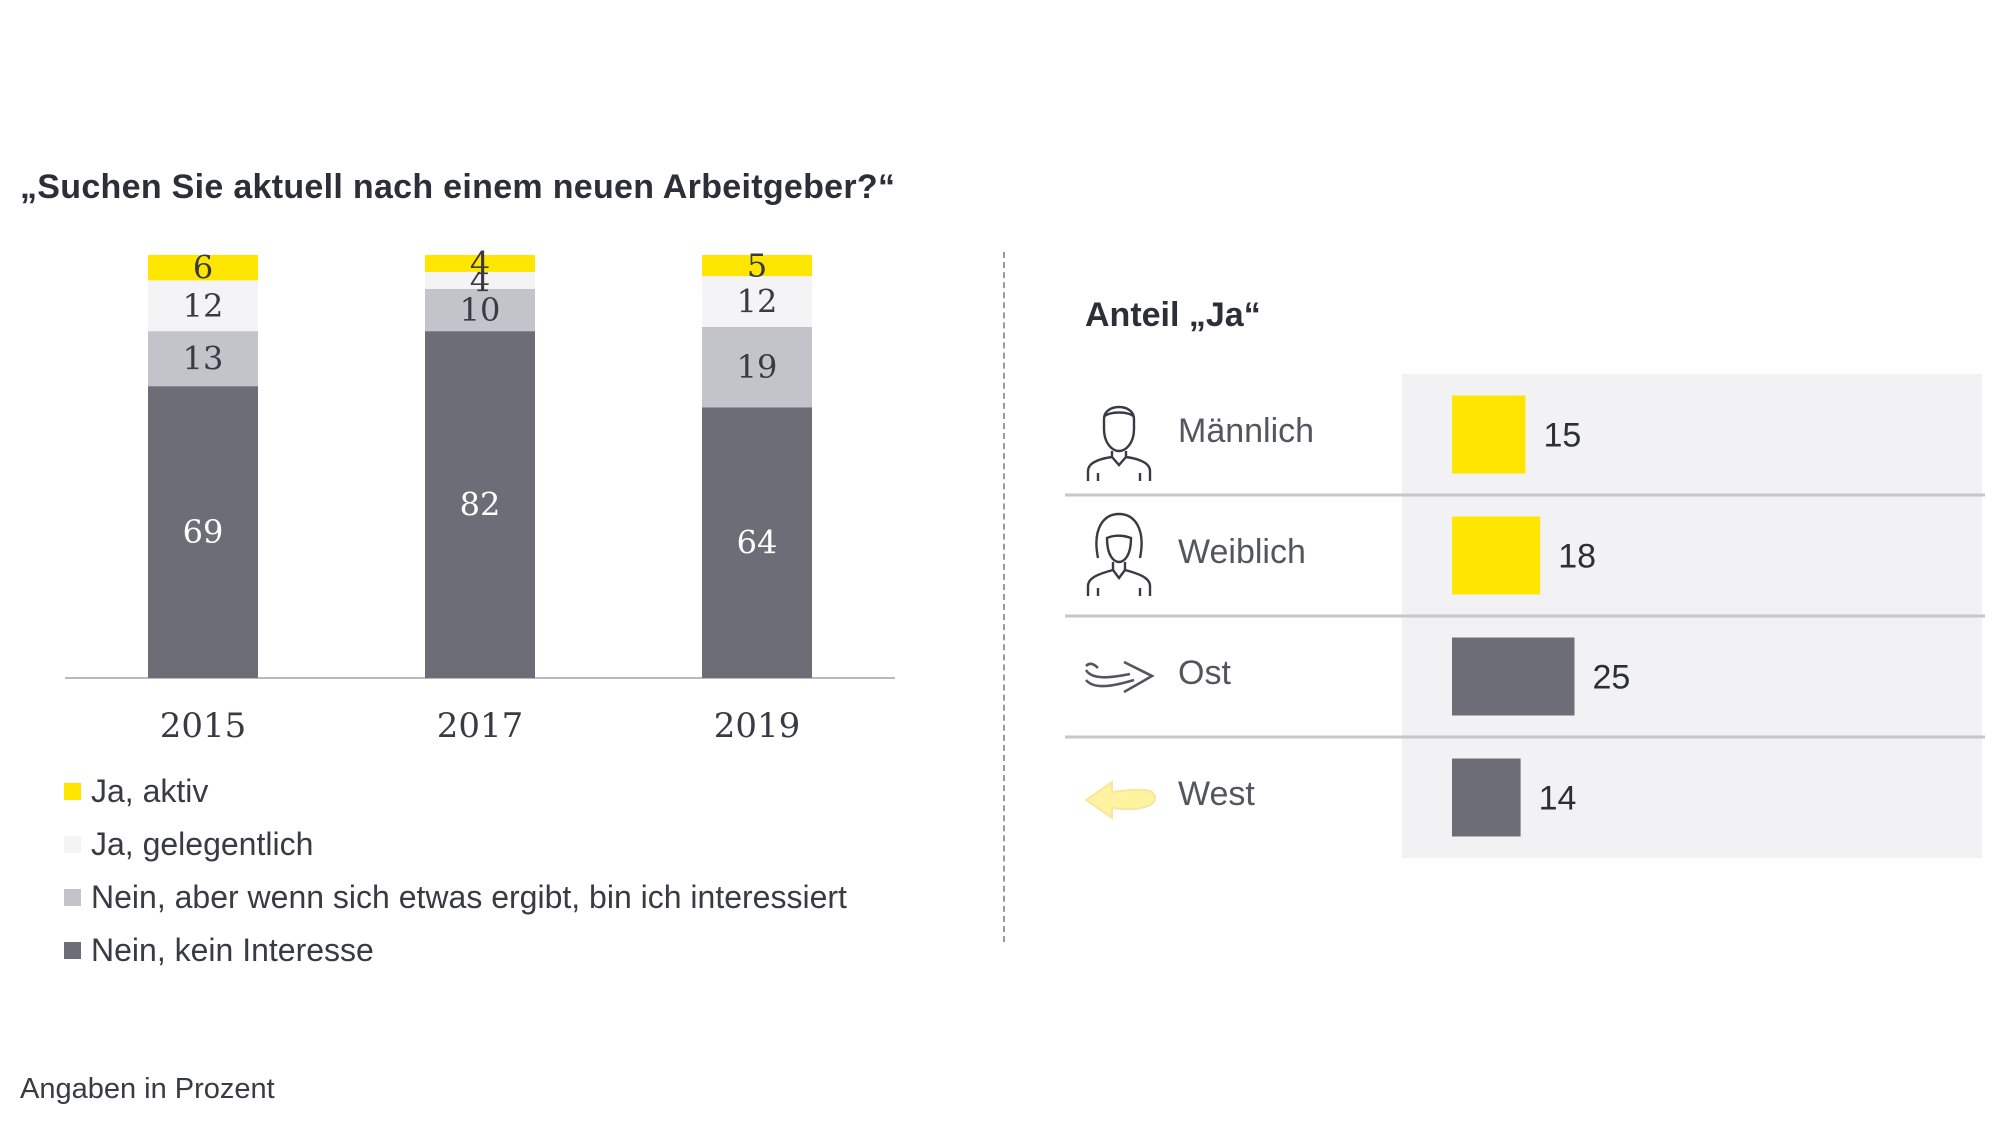  I want to click on legend-label: Ja, aktiv, so click(150, 791).